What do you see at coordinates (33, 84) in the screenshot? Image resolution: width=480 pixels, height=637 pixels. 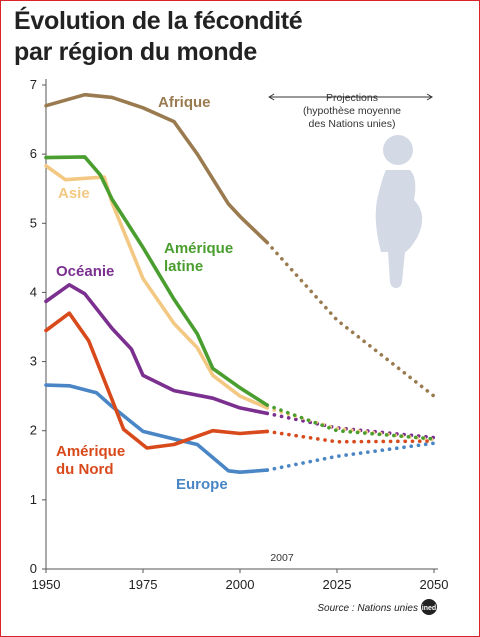 I see `y-tick-label: 7` at bounding box center [33, 84].